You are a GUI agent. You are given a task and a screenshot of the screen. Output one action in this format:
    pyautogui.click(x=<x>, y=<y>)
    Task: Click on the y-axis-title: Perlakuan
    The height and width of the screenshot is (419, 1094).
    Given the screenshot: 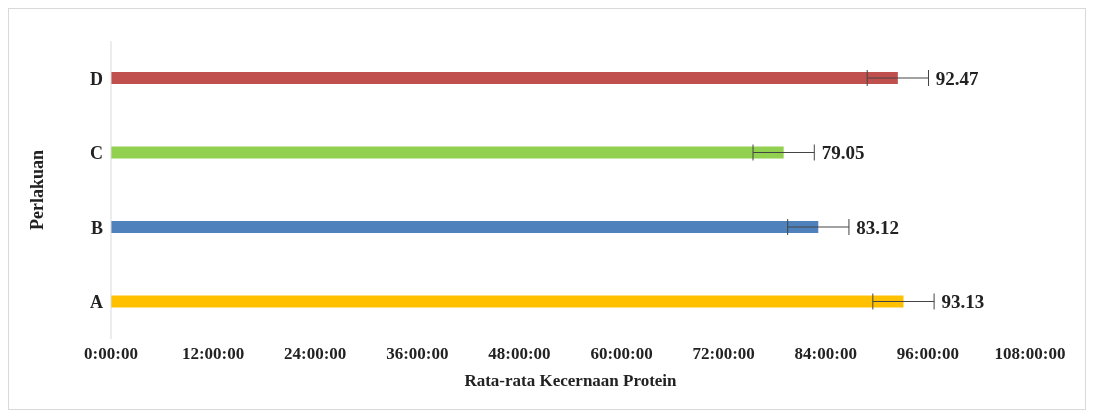 What is the action you would take?
    pyautogui.click(x=37, y=190)
    